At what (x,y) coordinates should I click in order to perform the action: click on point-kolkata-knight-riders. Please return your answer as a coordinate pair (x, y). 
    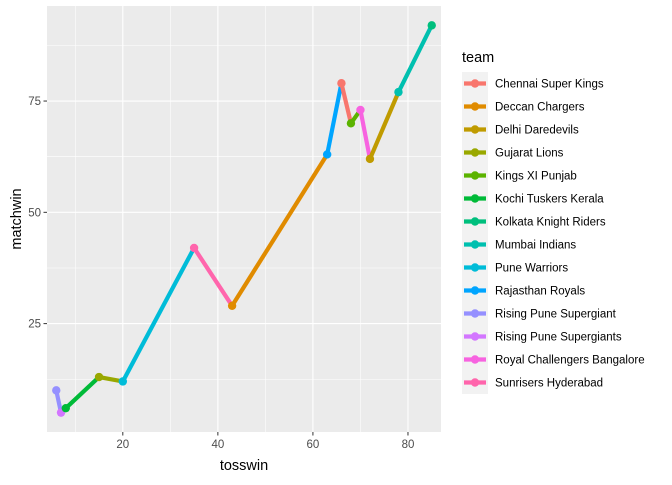
    Looking at the image, I should click on (431, 25).